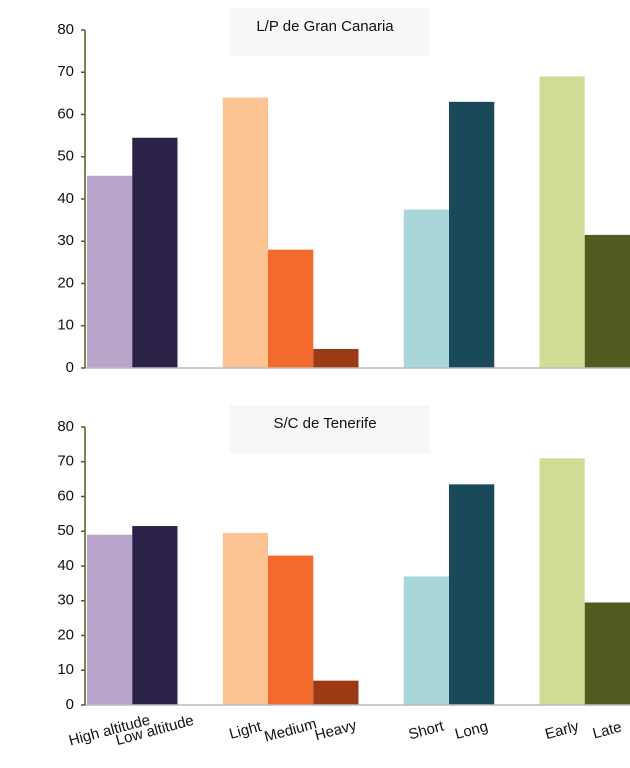  I want to click on x-tick-label: Light, so click(245, 730).